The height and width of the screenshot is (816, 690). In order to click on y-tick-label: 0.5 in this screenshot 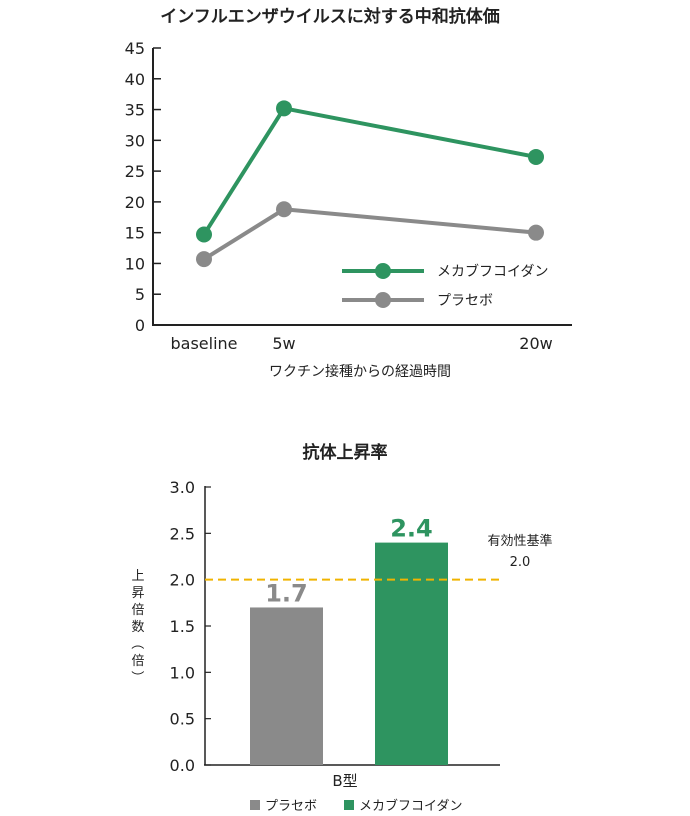, I will do `click(182, 719)`.